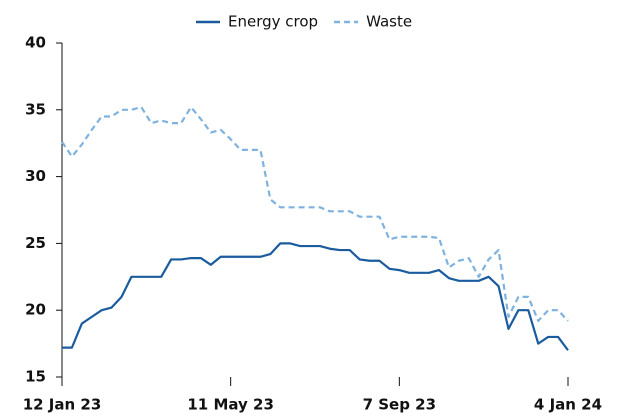 The width and height of the screenshot is (619, 419). I want to click on x-tick-label: 4 Jan 24, so click(568, 405).